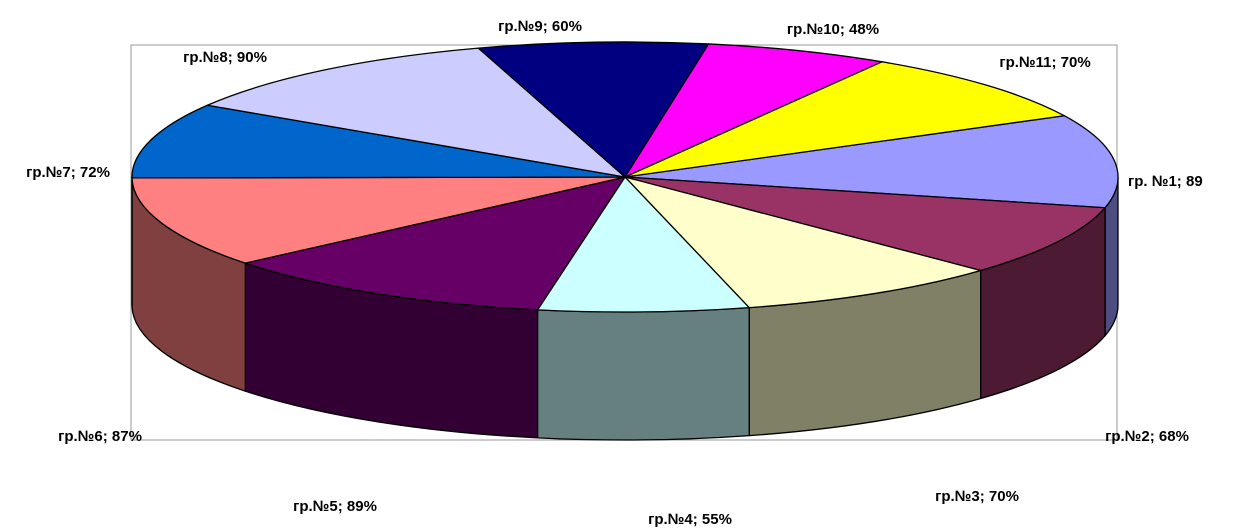 This screenshot has height=531, width=1236. What do you see at coordinates (68, 172) in the screenshot?
I see `data-label: гр.№7; 72%` at bounding box center [68, 172].